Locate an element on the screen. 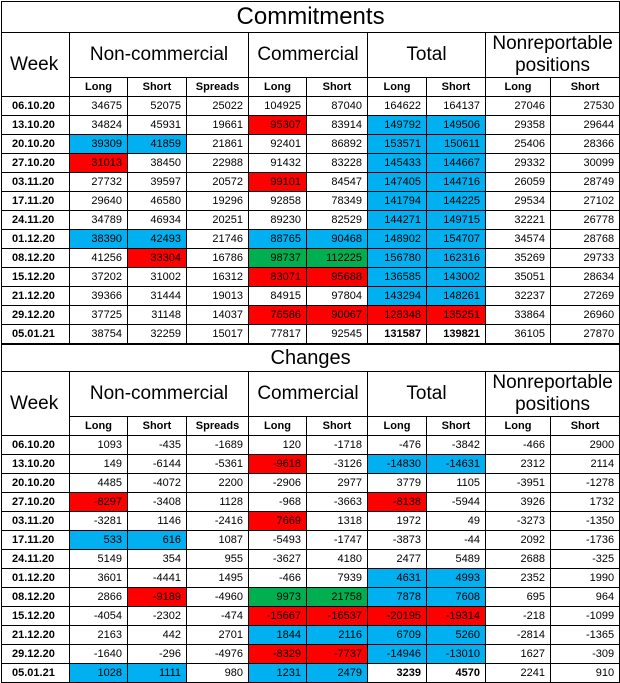 The height and width of the screenshot is (683, 620). c-short-cell: -3663 is located at coordinates (337, 502).